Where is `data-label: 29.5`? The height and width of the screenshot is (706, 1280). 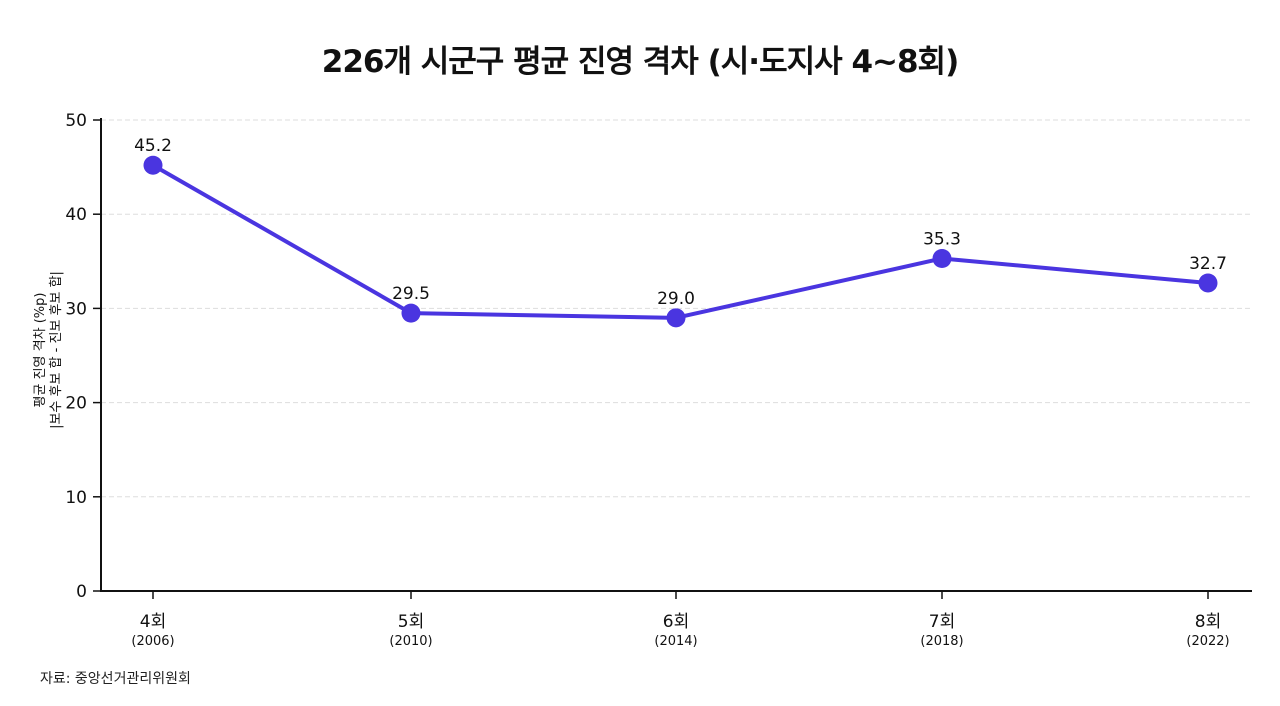
data-label: 29.5 is located at coordinates (411, 294).